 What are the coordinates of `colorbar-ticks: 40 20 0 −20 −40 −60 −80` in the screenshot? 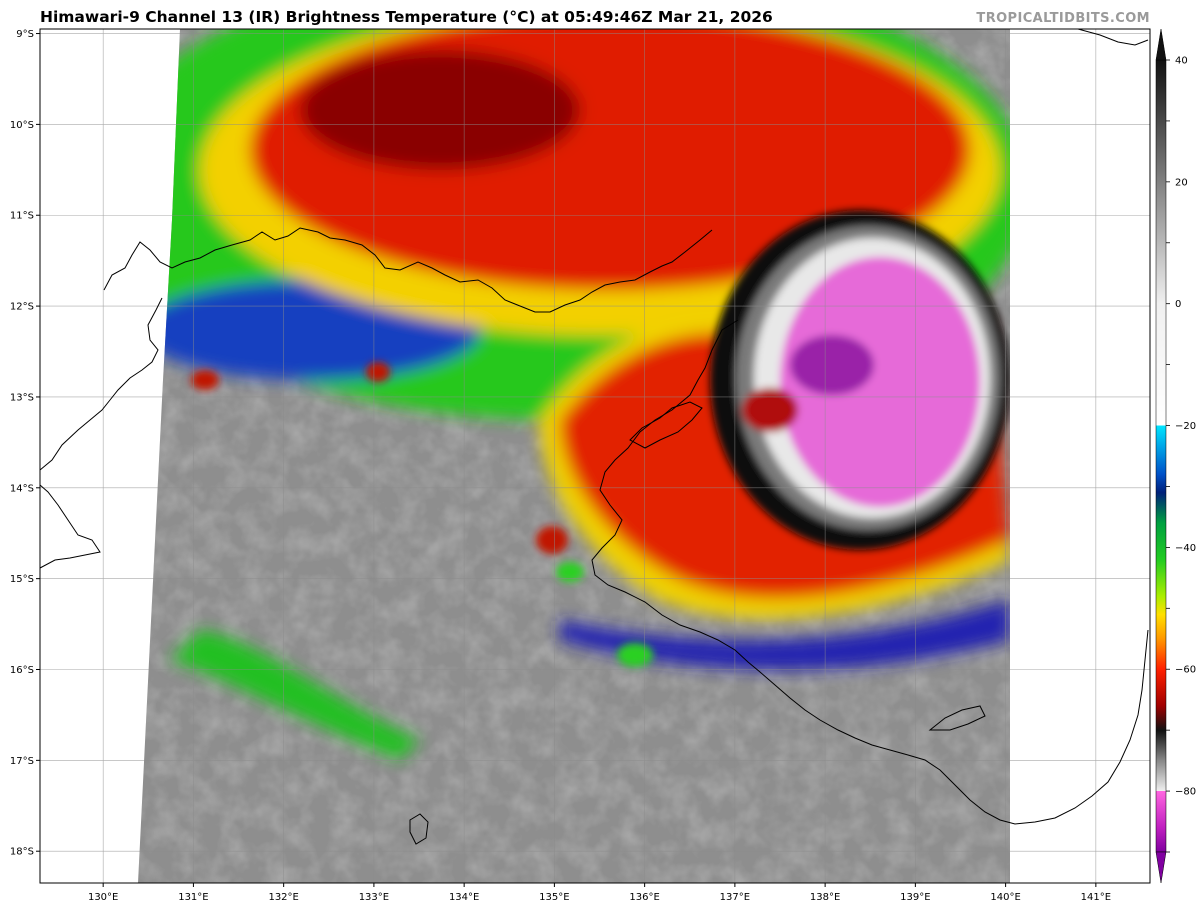 It's located at (1181, 454).